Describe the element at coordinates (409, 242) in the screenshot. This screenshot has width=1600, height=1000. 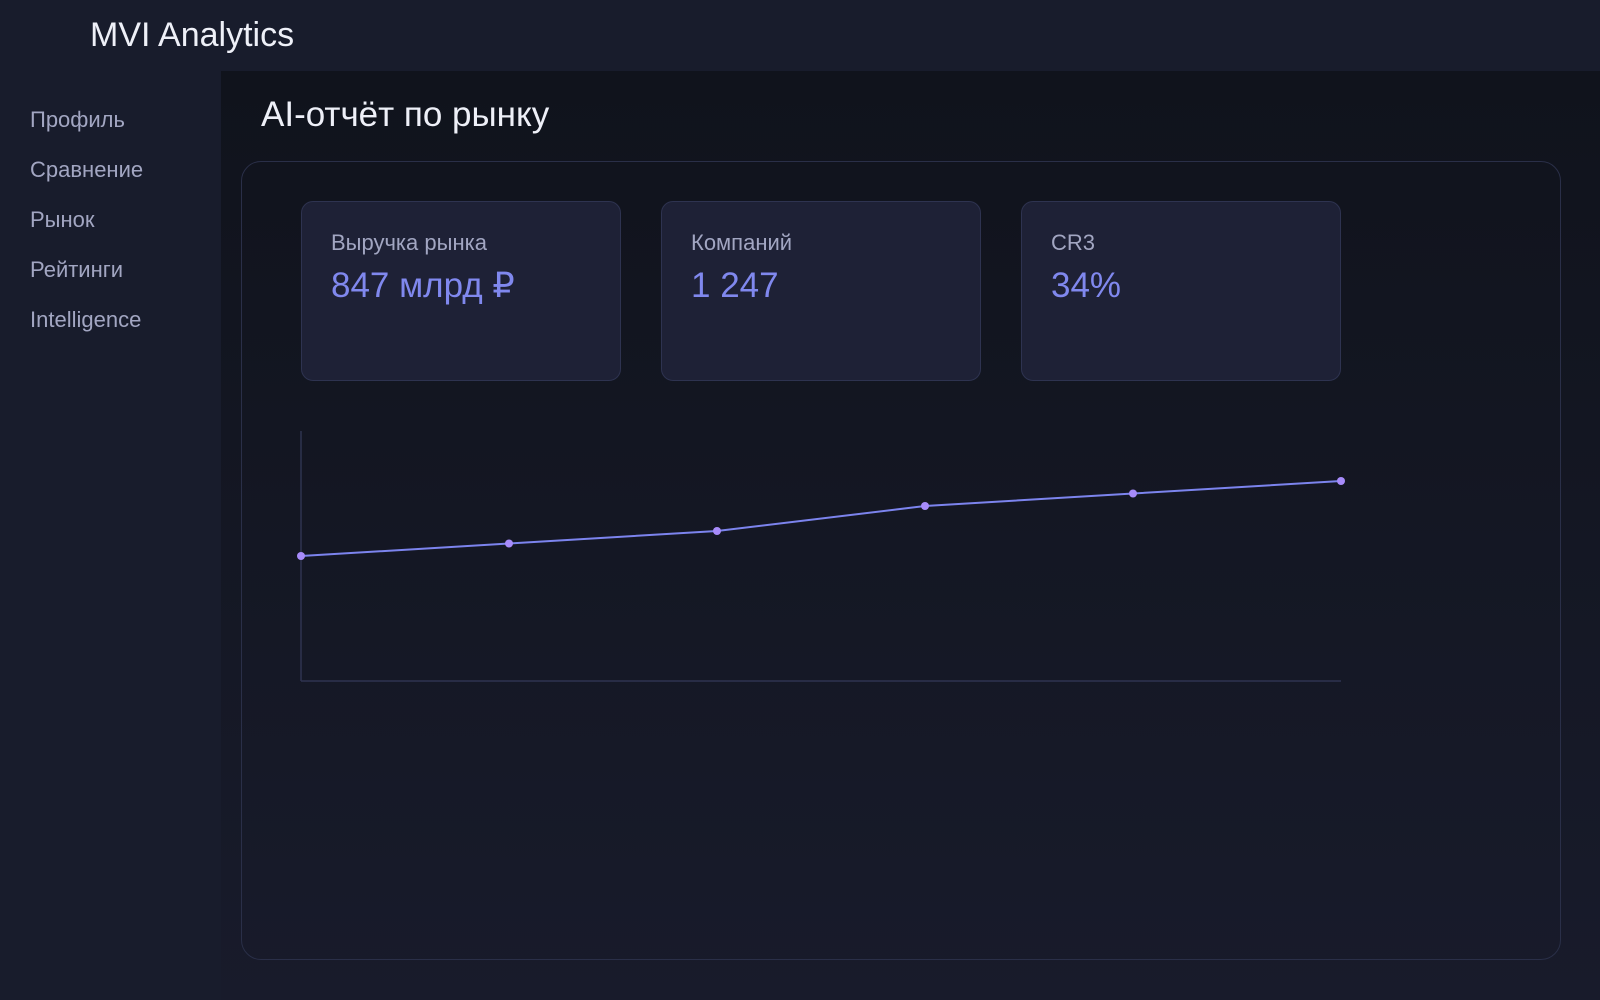
I see `kpi-label: Выручка рынка` at that location.